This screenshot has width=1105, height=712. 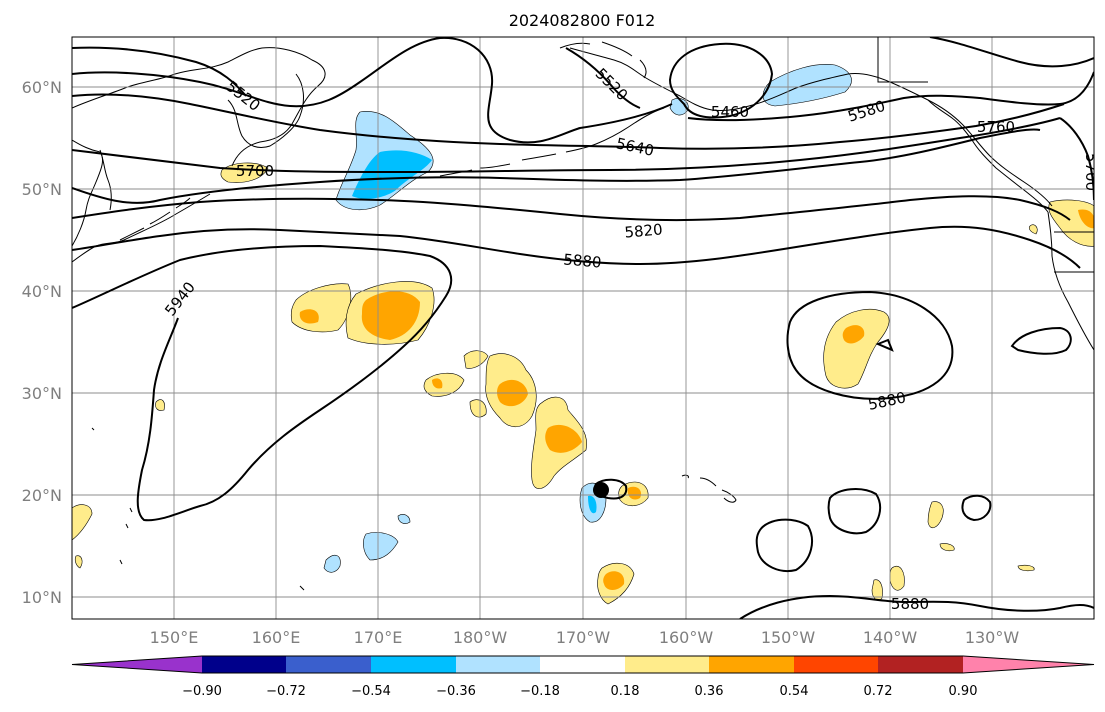 What do you see at coordinates (199, 107) in the screenshot?
I see `coast-kamchatka` at bounding box center [199, 107].